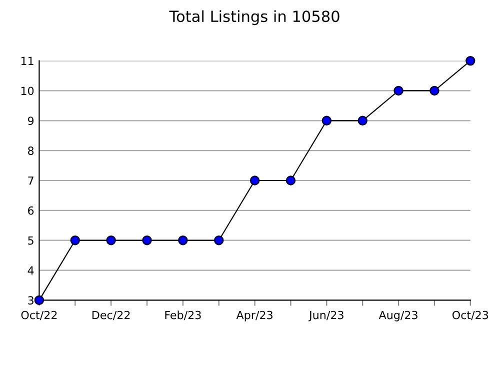  Describe the element at coordinates (31, 180) in the screenshot. I see `y-tick-label: 7` at that location.